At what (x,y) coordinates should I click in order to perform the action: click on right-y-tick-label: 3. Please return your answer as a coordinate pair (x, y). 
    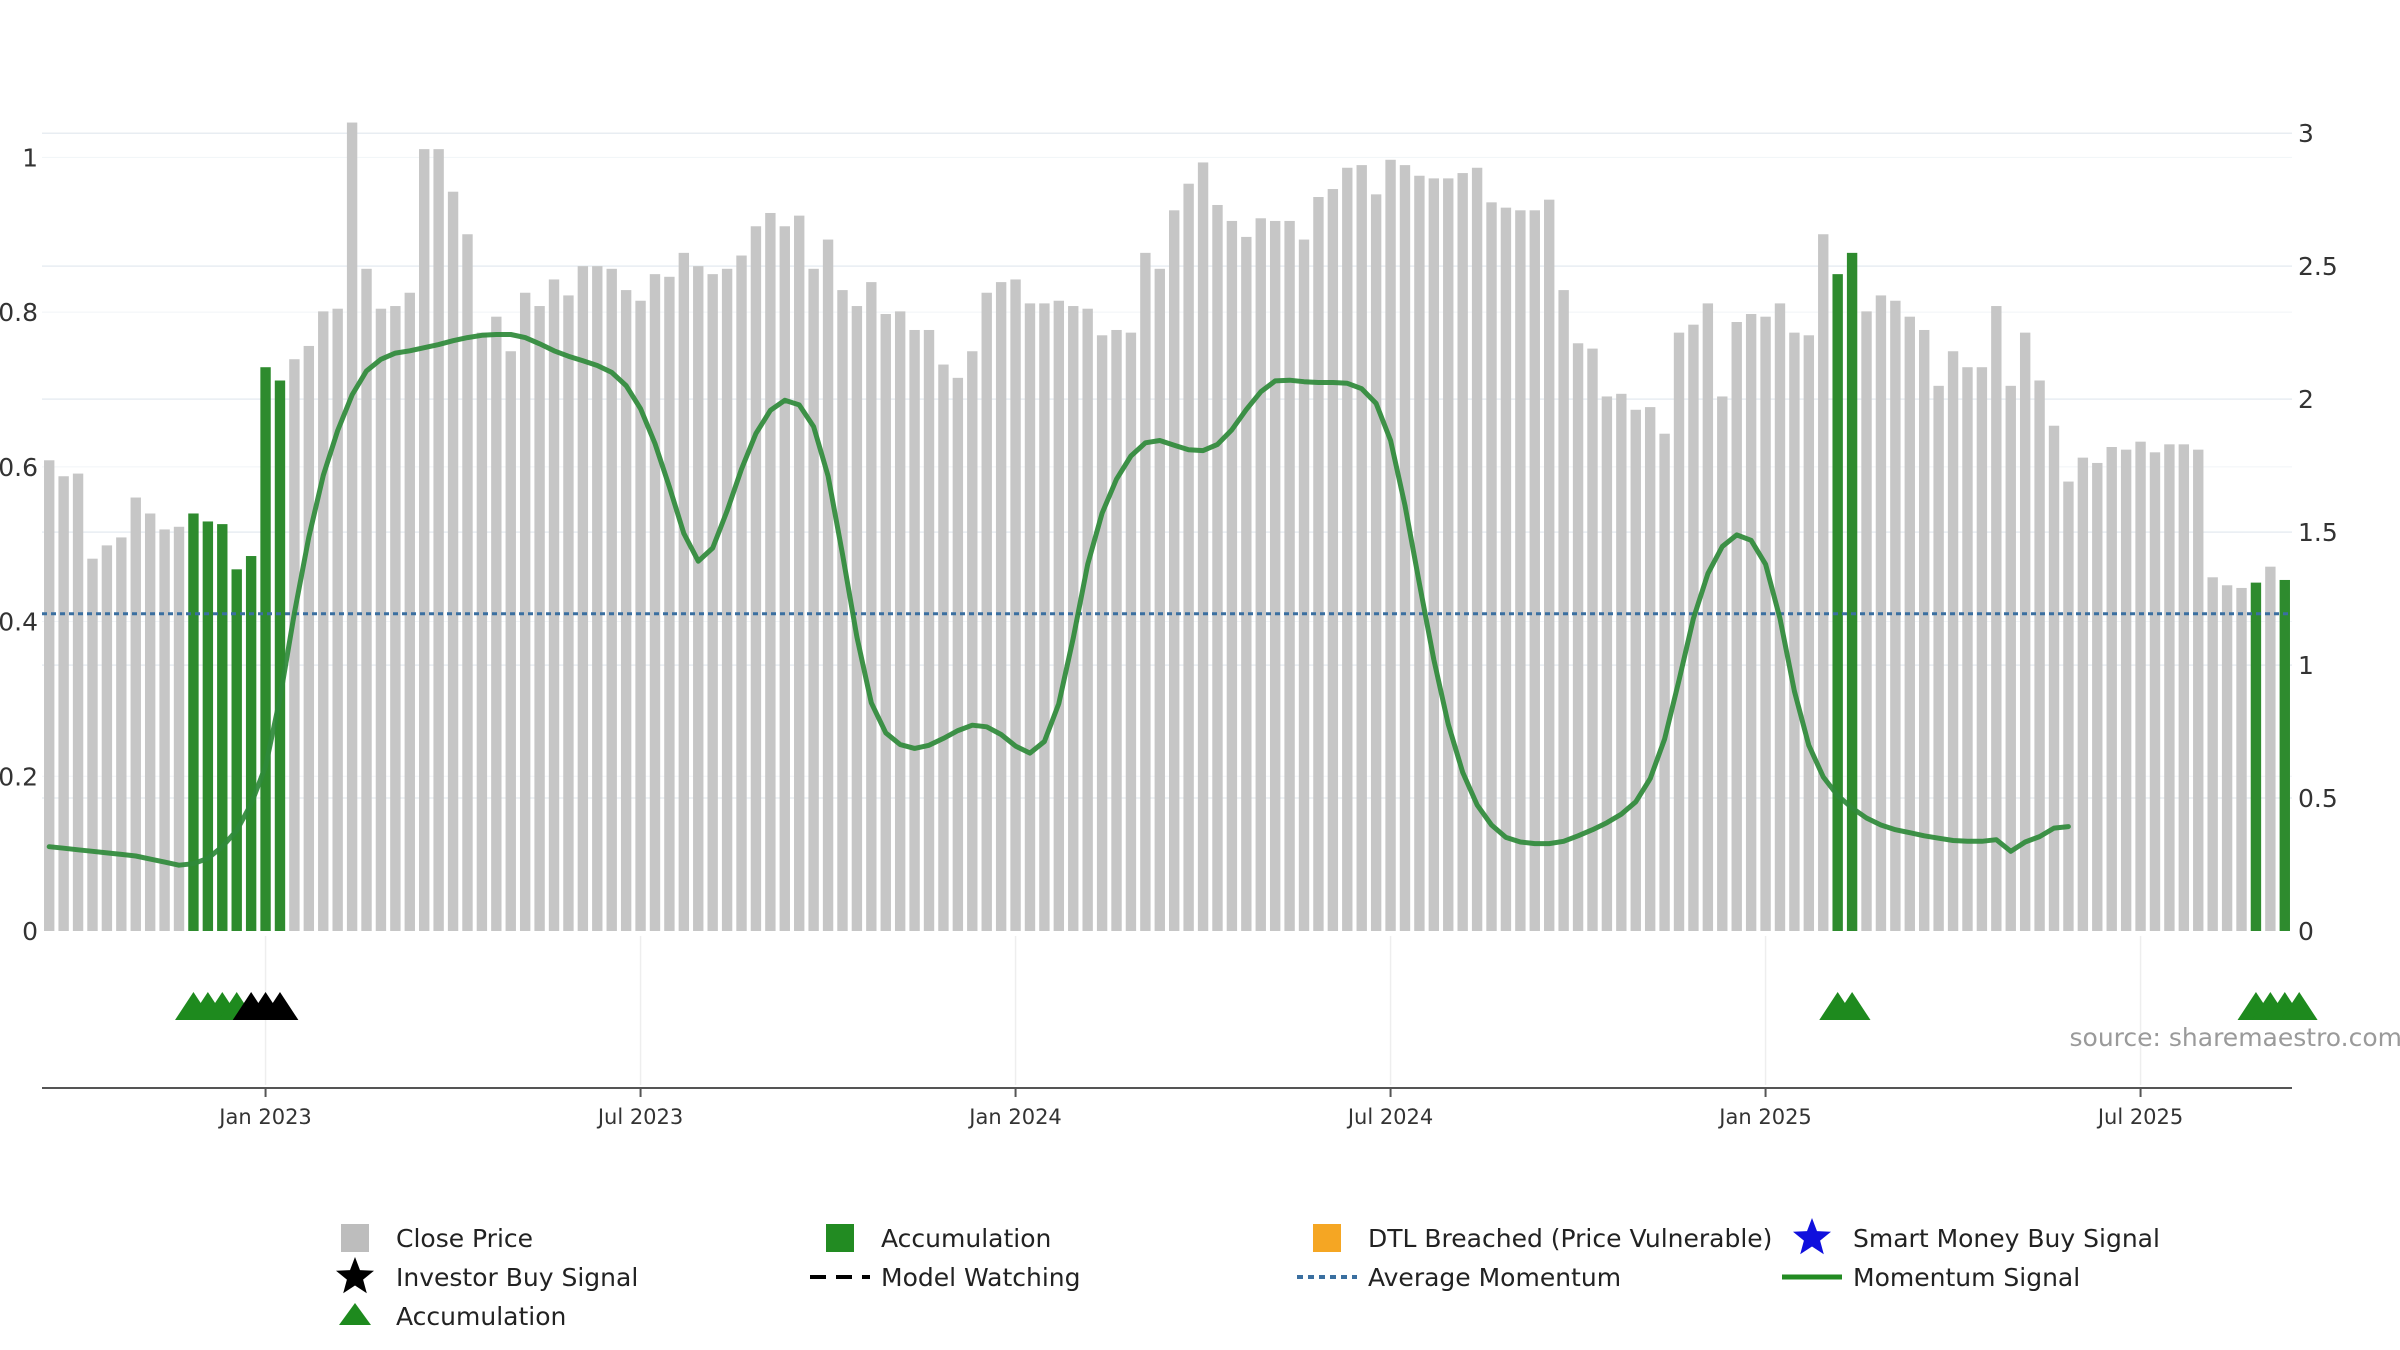
    Looking at the image, I should click on (2306, 133).